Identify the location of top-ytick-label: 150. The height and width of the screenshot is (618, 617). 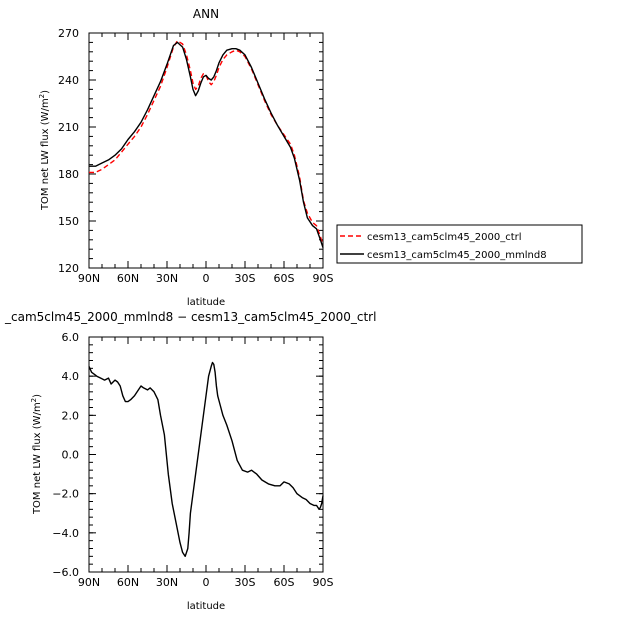
(68, 221).